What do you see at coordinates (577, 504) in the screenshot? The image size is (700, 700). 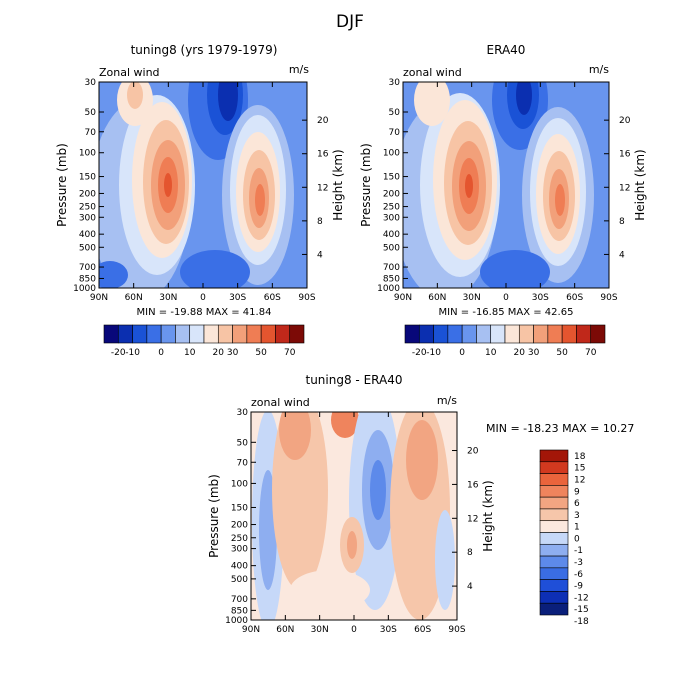 I see `colorbar-label: 6` at bounding box center [577, 504].